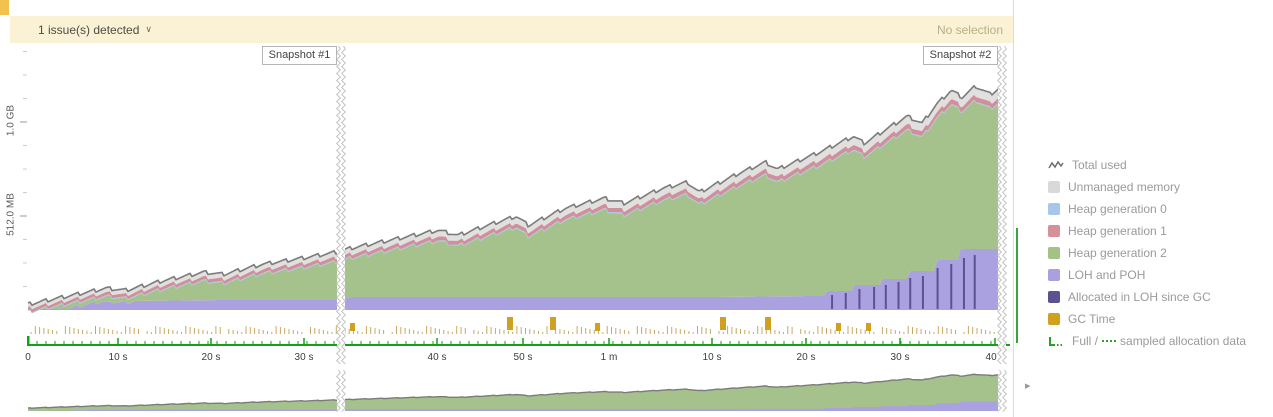  What do you see at coordinates (1139, 297) in the screenshot?
I see `legend-label: Allocated in LOH since GC` at bounding box center [1139, 297].